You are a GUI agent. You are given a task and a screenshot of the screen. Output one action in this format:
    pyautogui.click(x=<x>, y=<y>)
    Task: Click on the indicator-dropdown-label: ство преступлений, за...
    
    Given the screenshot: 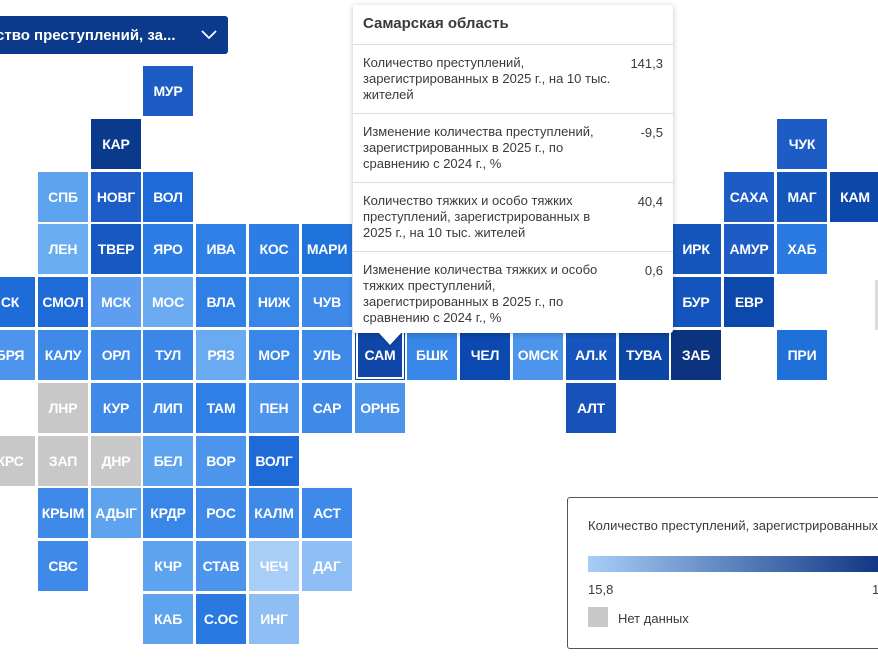 What is the action you would take?
    pyautogui.click(x=88, y=35)
    